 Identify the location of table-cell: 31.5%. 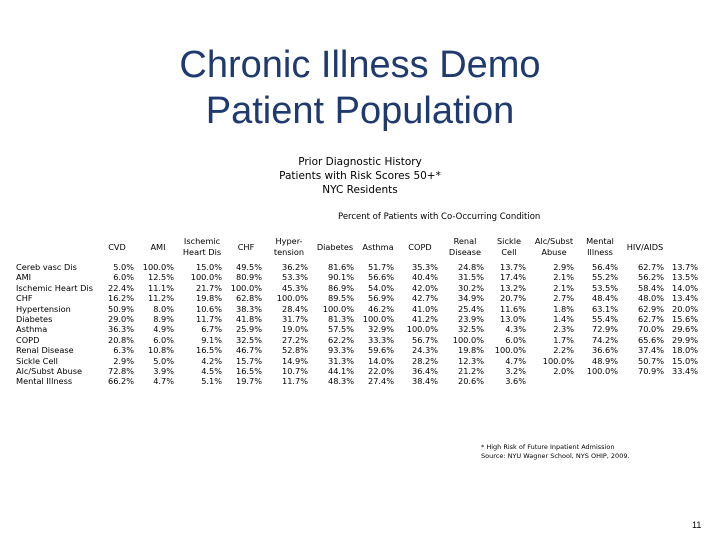
(470, 277).